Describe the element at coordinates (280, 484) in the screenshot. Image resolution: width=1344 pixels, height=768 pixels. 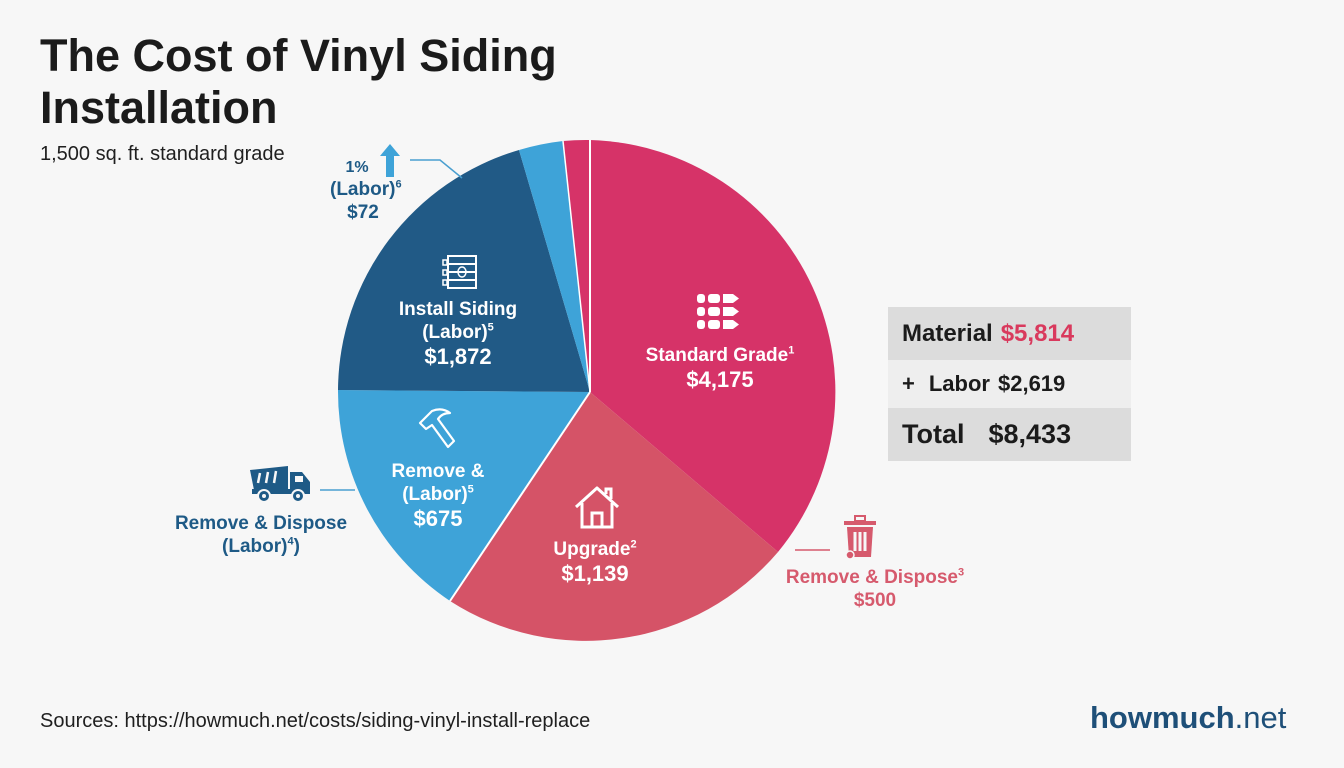
I see `dump-truck-icon` at that location.